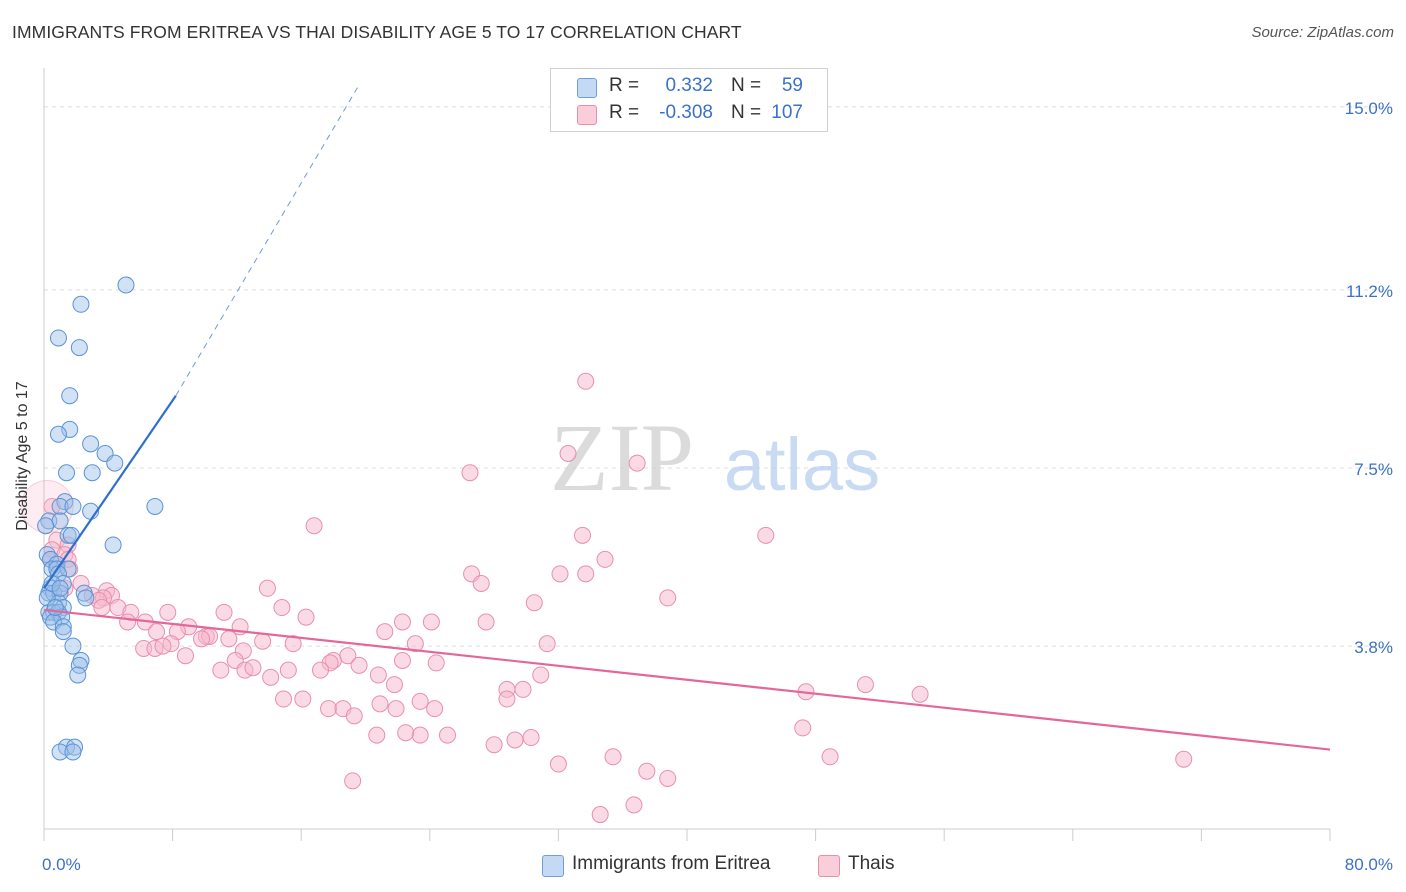 This screenshot has width=1406, height=892. I want to click on legend-n-value: 59, so click(792, 85).